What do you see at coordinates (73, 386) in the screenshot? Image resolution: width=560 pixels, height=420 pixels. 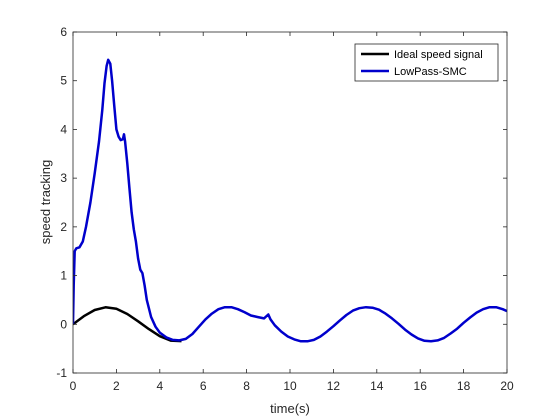 I see `x-tick-label: 0` at bounding box center [73, 386].